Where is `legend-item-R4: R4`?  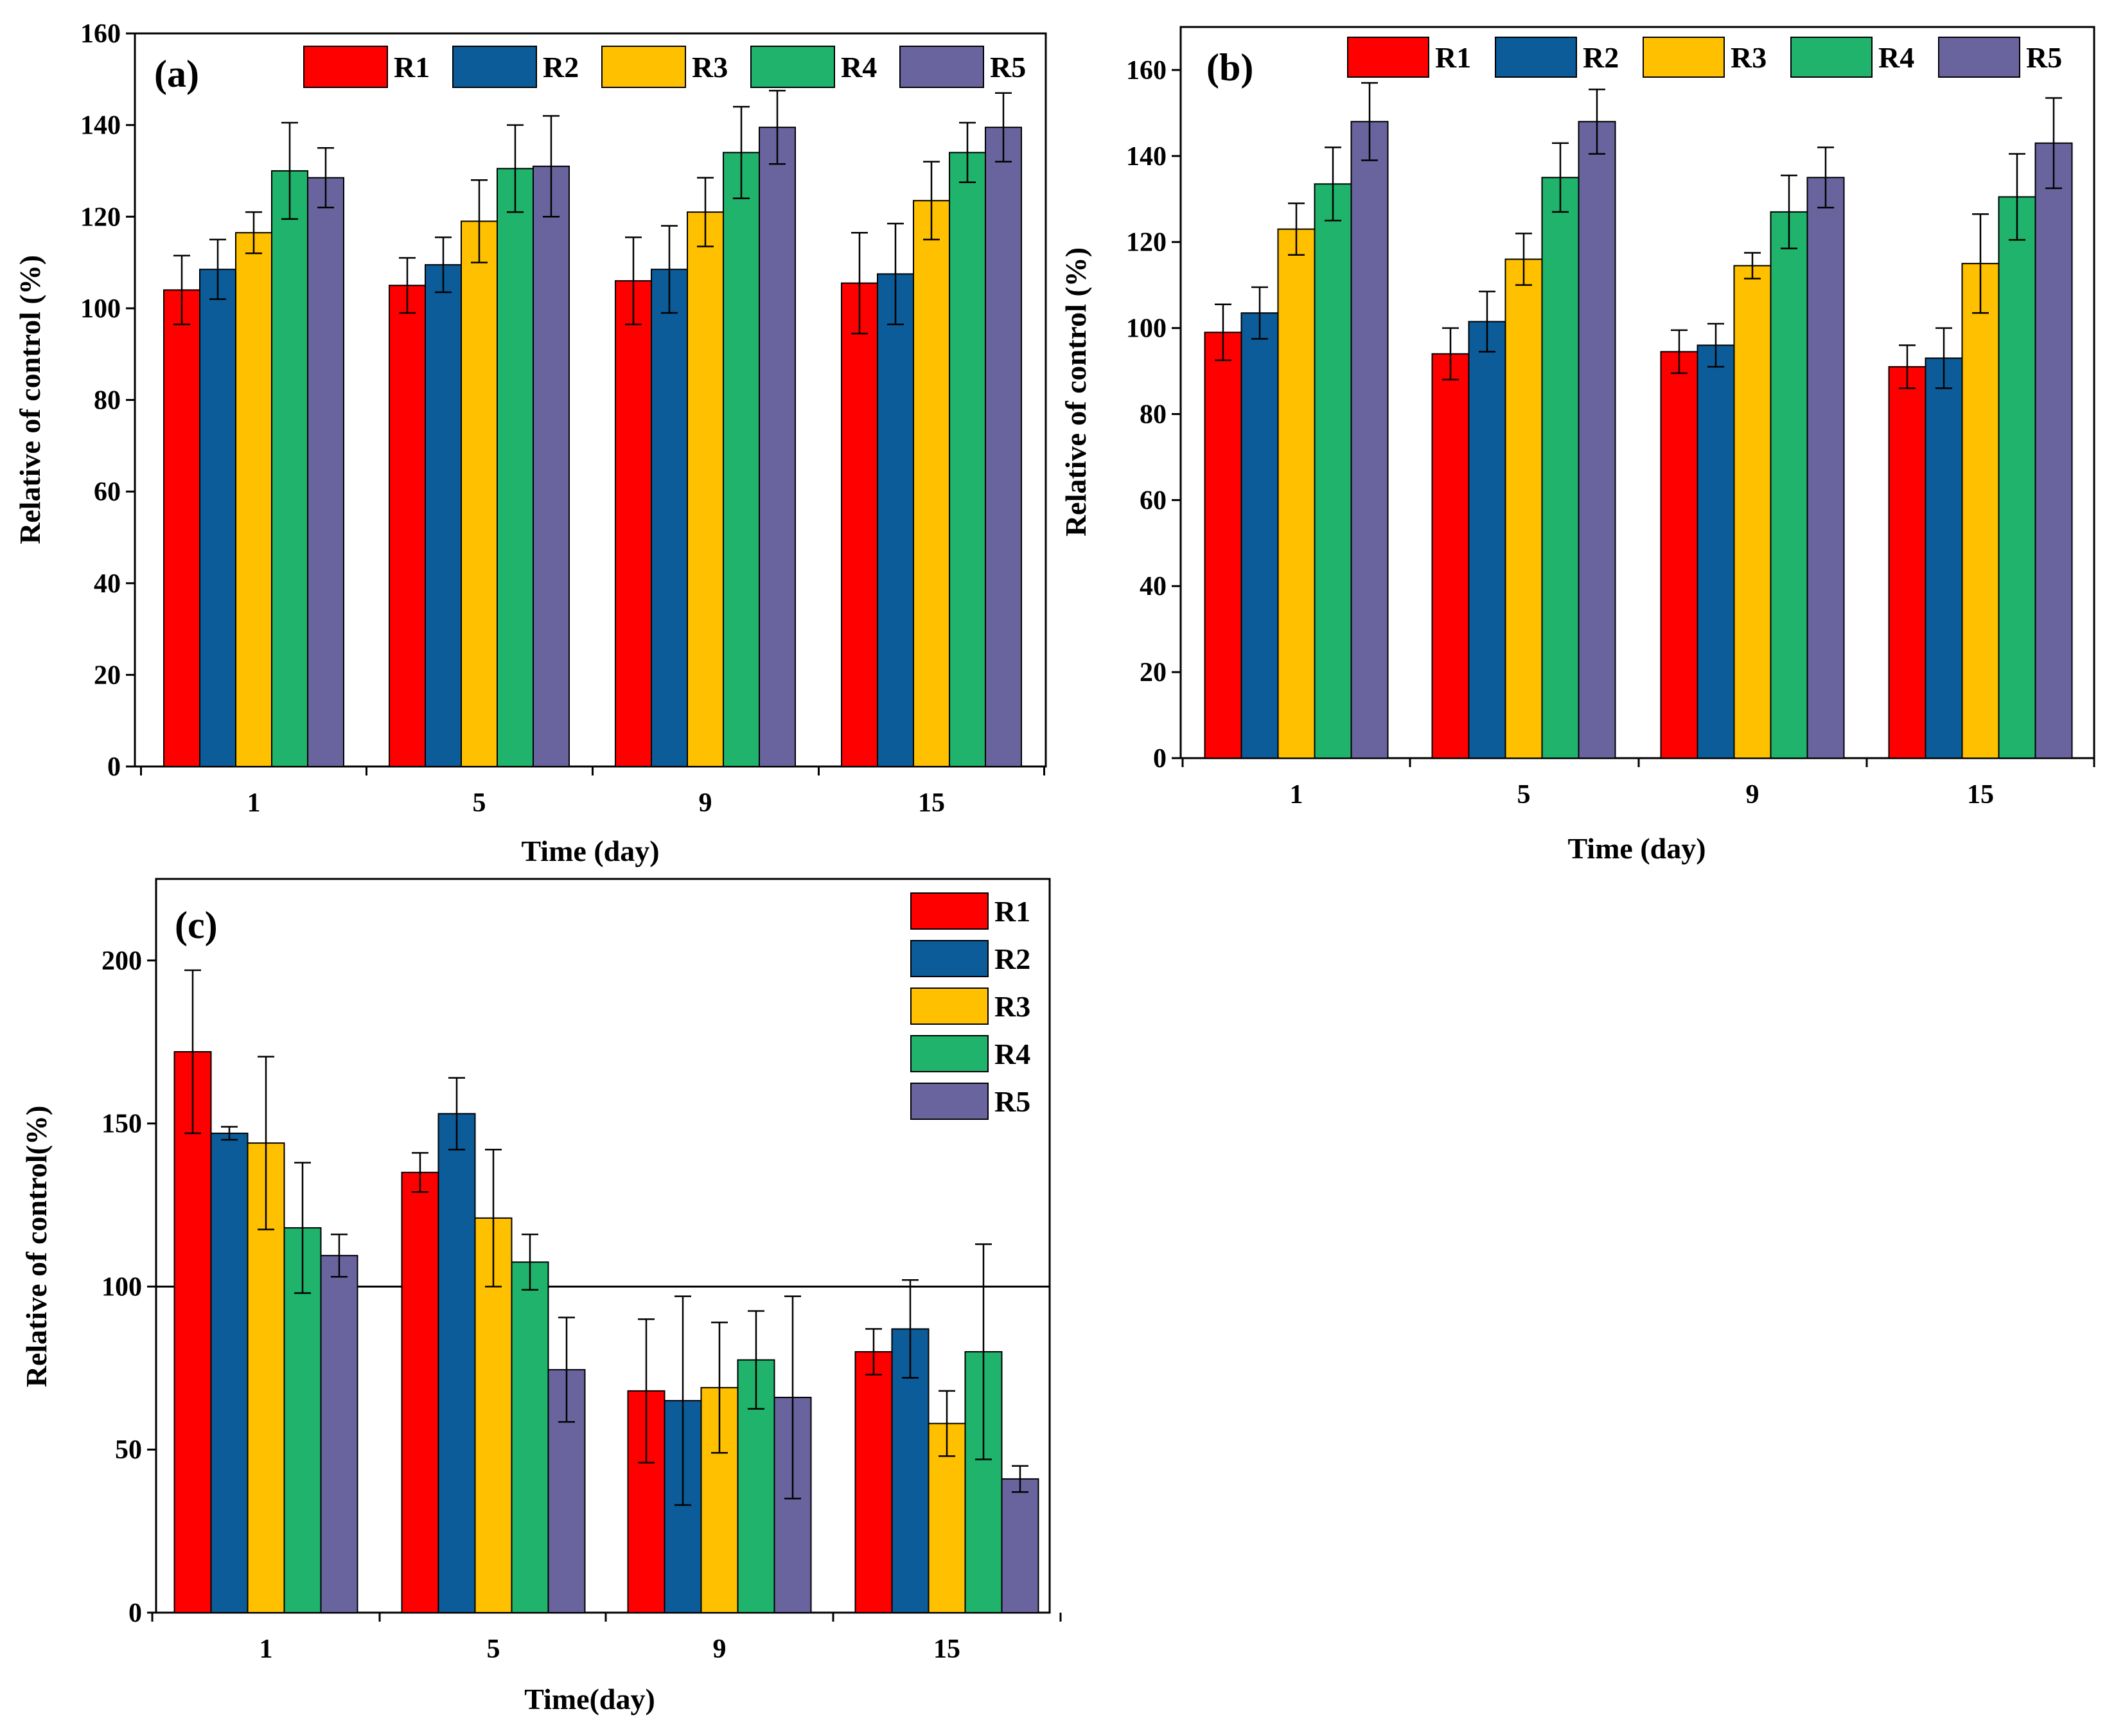 legend-item-R4: R4 is located at coordinates (1852, 57).